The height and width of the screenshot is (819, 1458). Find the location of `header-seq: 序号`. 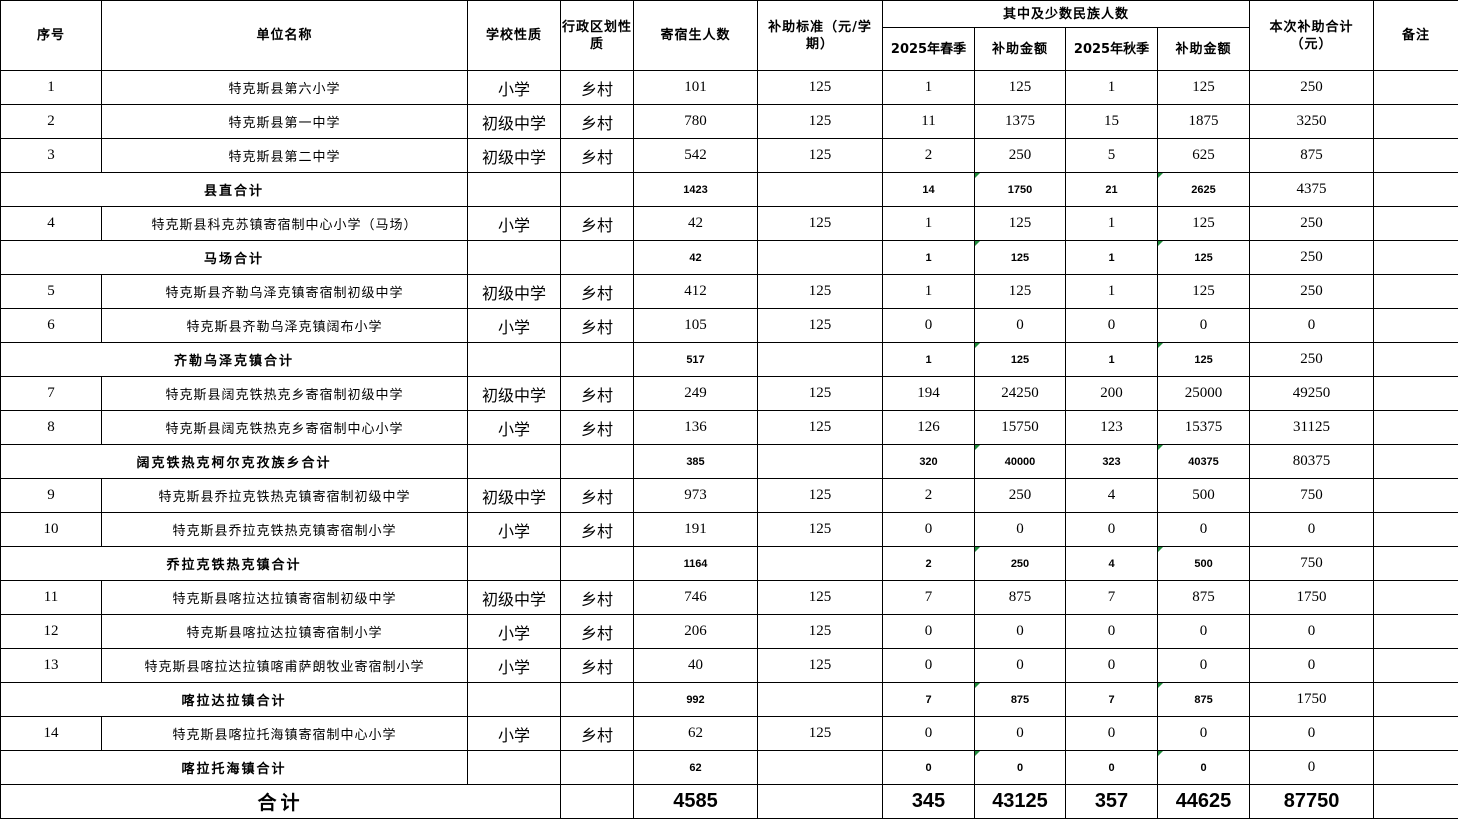

header-seq: 序号 is located at coordinates (51, 36).